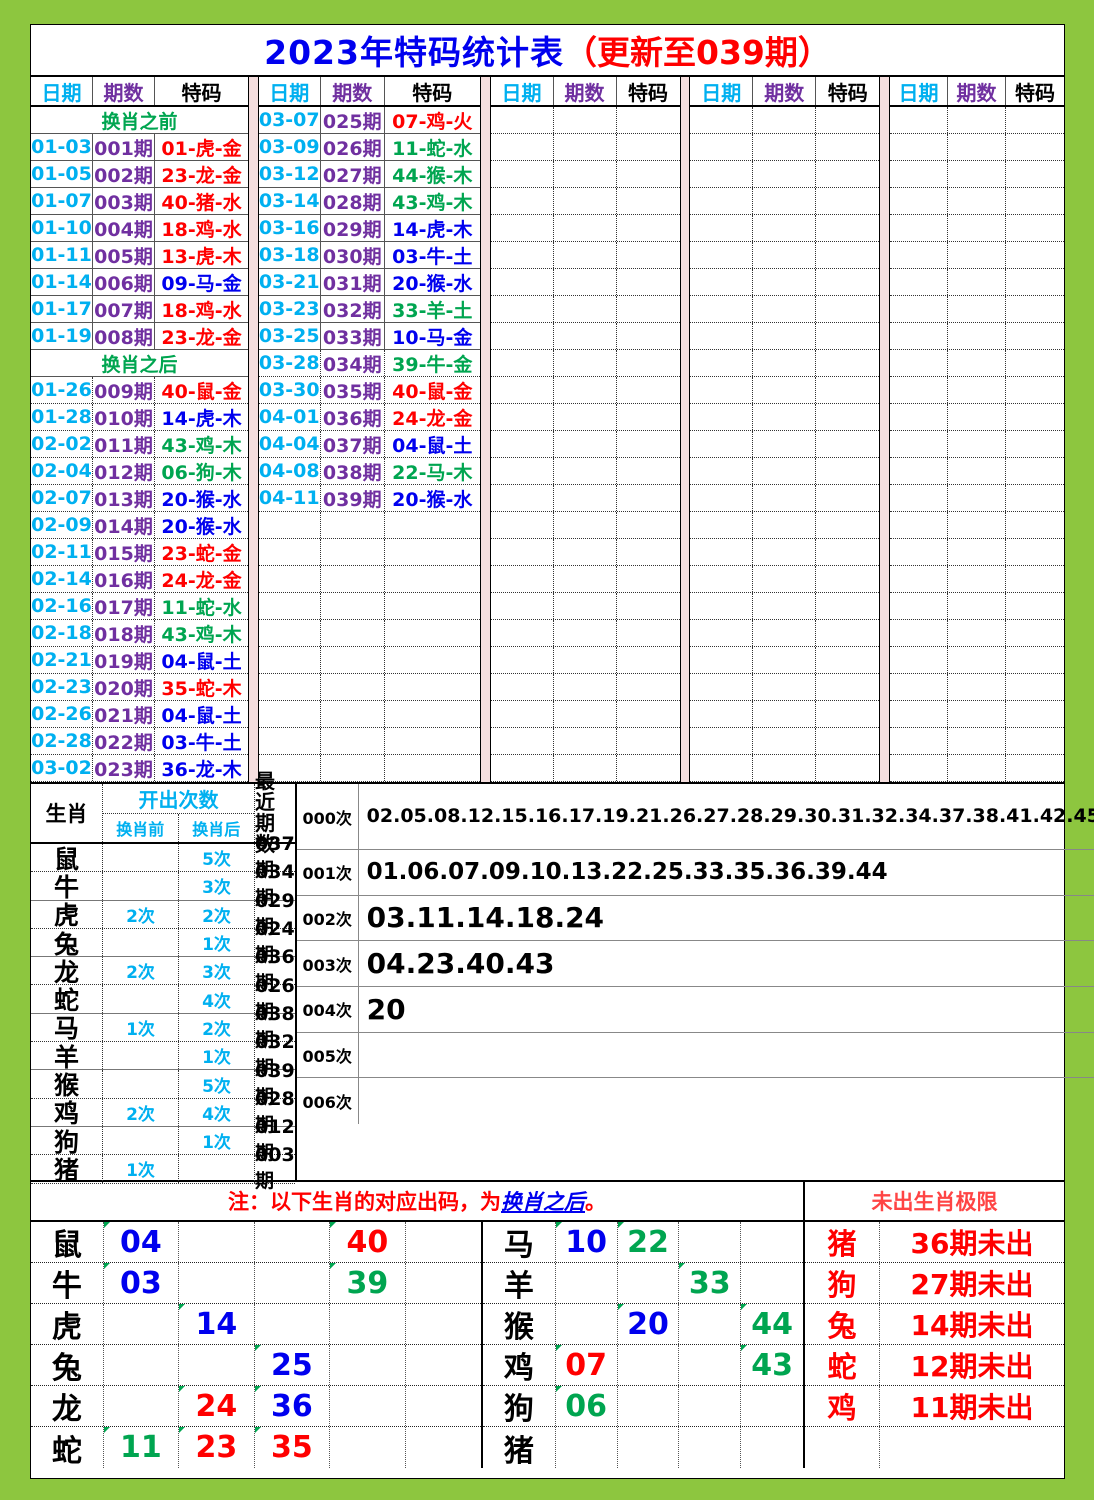  What do you see at coordinates (353, 390) in the screenshot?
I see `cell-issue: 035期` at bounding box center [353, 390].